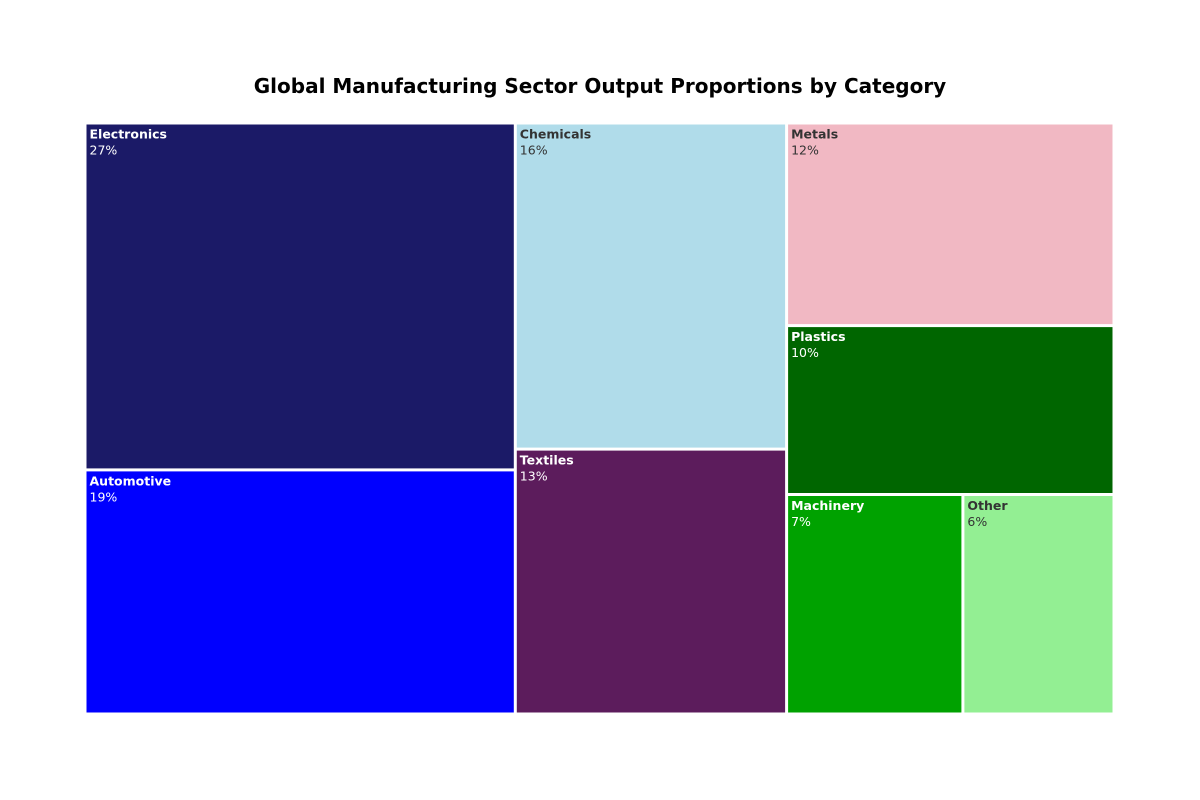 The width and height of the screenshot is (1200, 800). I want to click on tile-rect-chemicals, so click(651, 286).